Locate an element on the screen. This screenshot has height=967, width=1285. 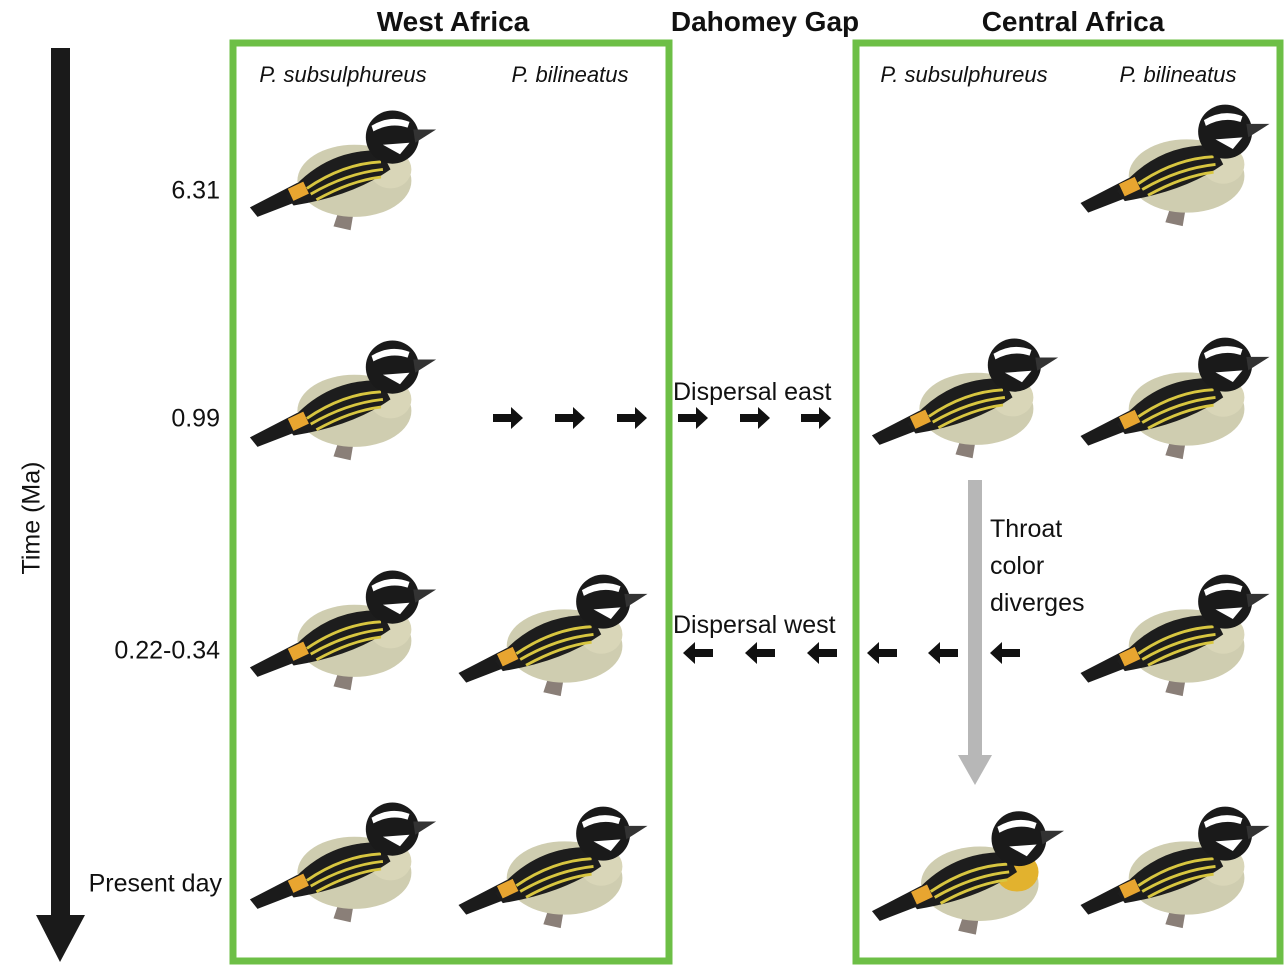
time-label: 6.31 is located at coordinates (195, 191).